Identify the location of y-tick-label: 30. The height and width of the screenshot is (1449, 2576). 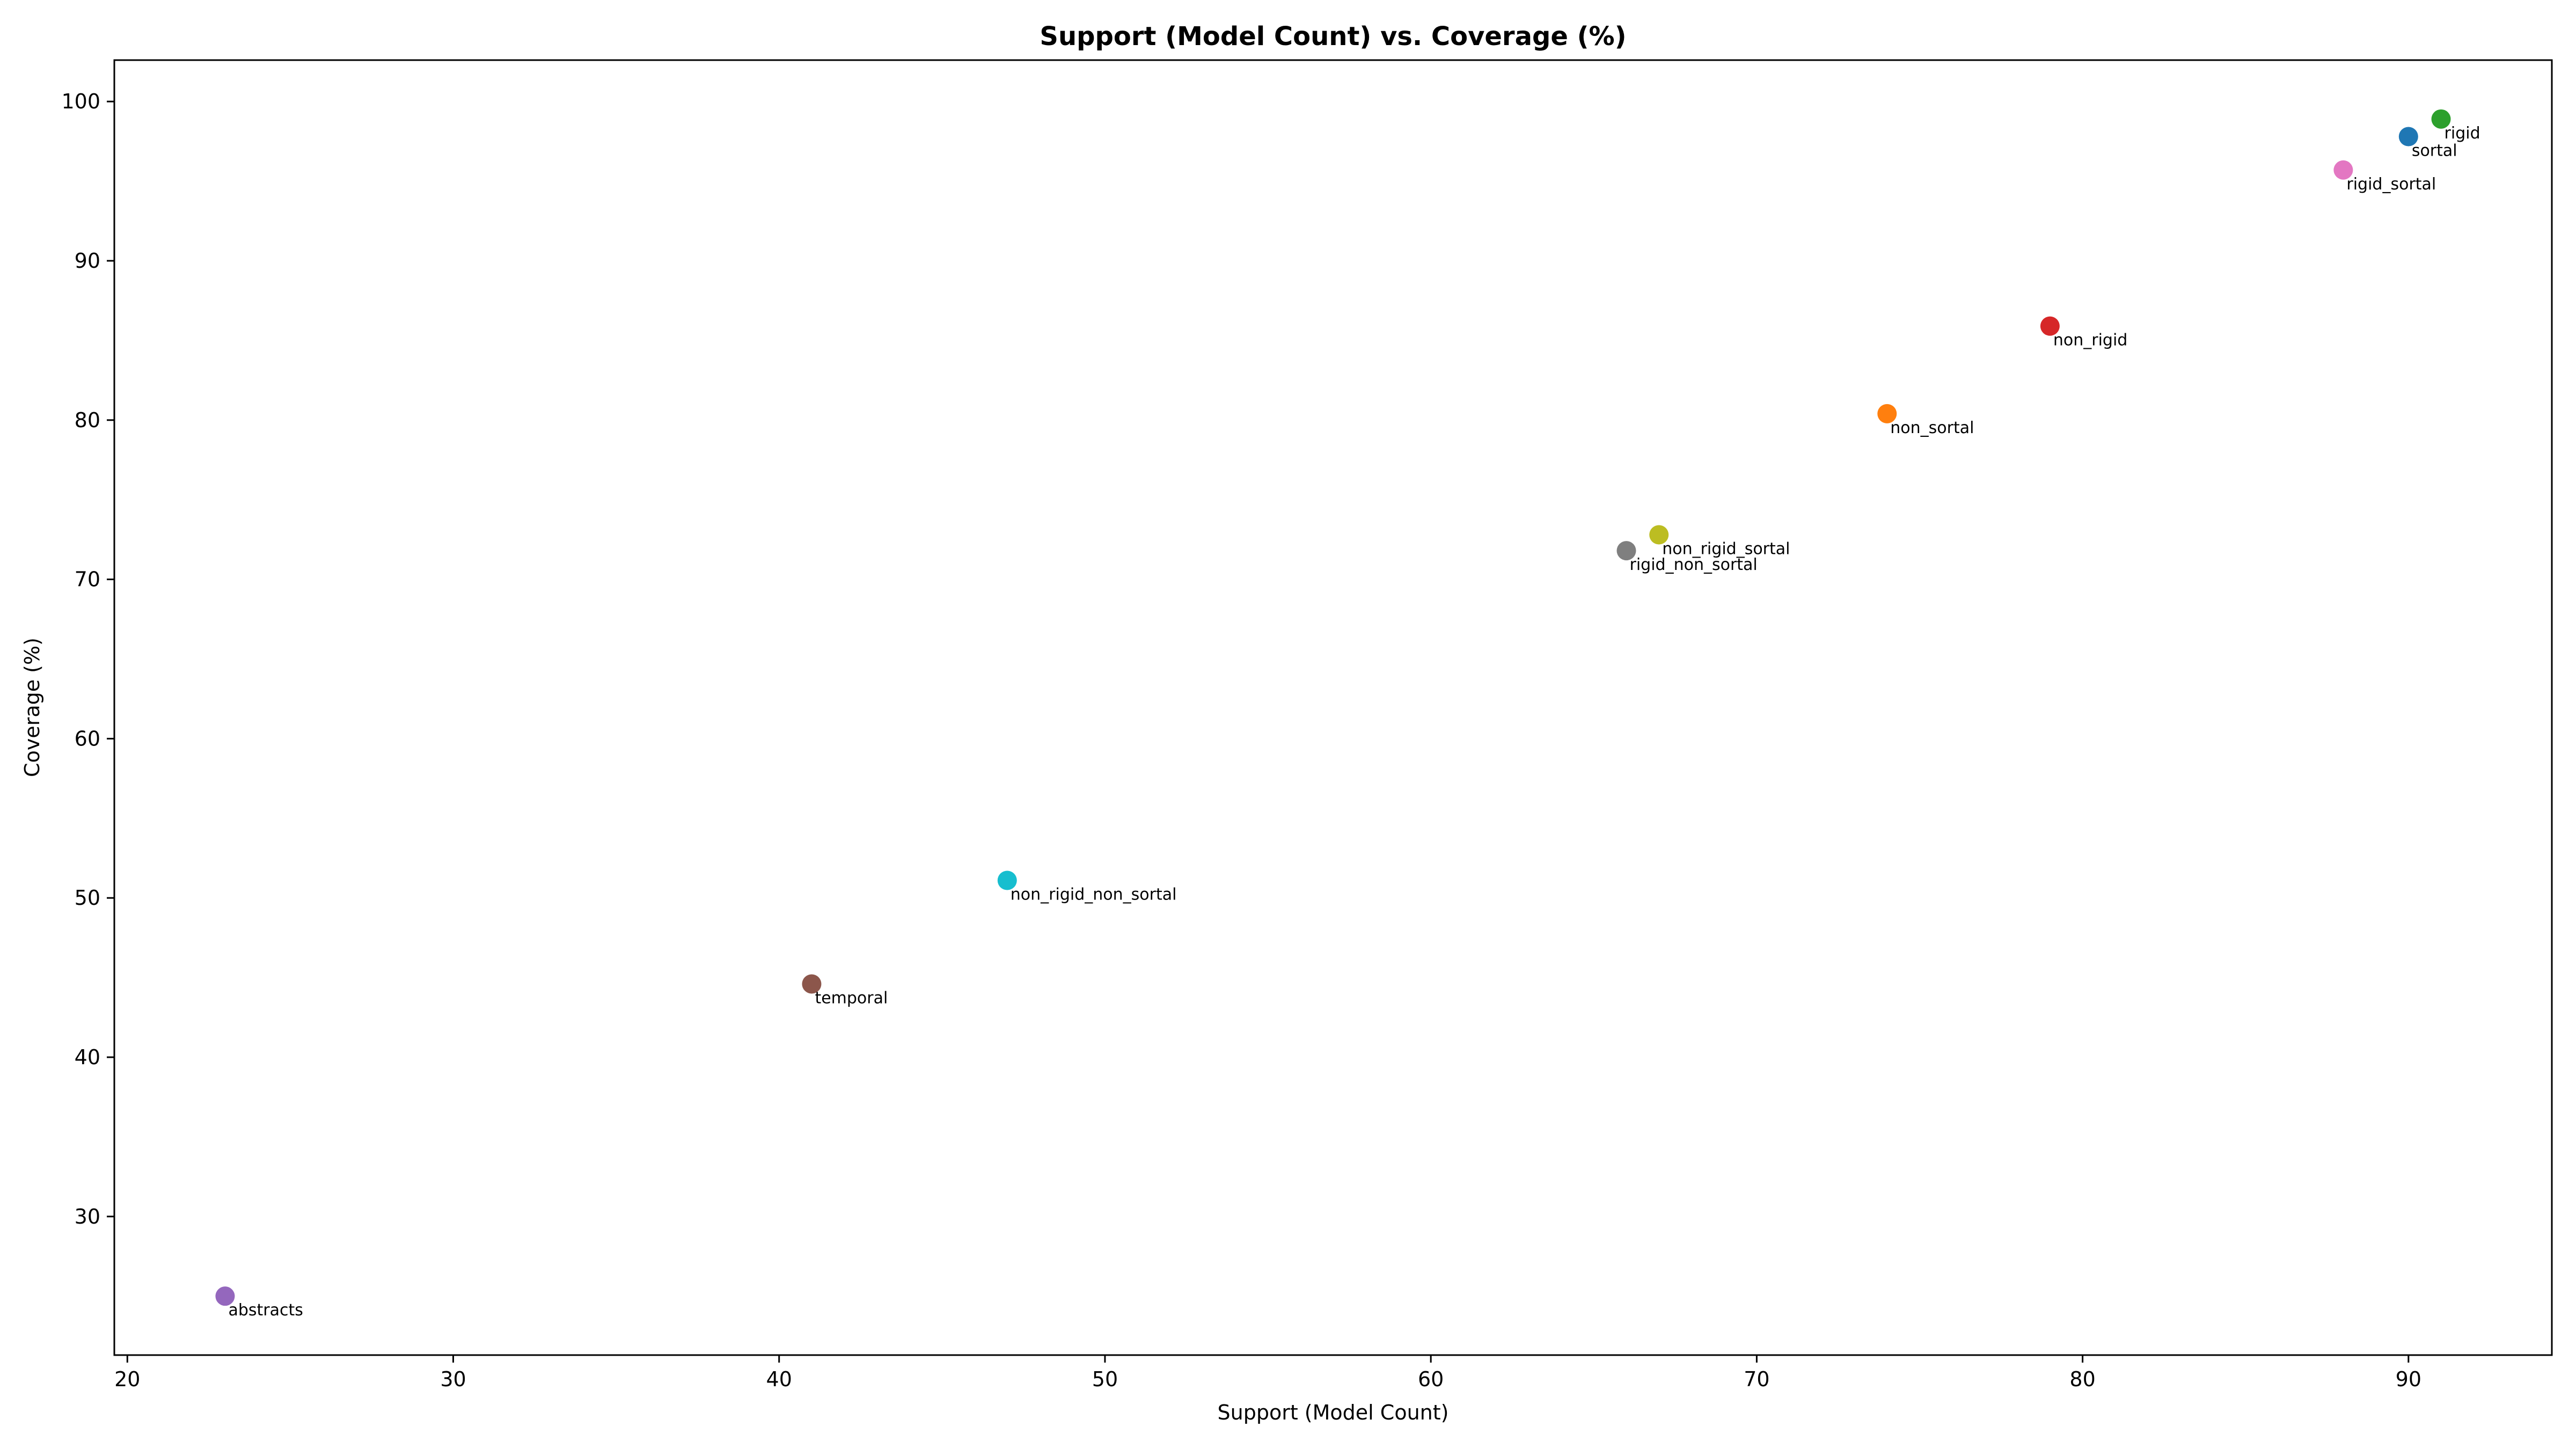
(87, 1216).